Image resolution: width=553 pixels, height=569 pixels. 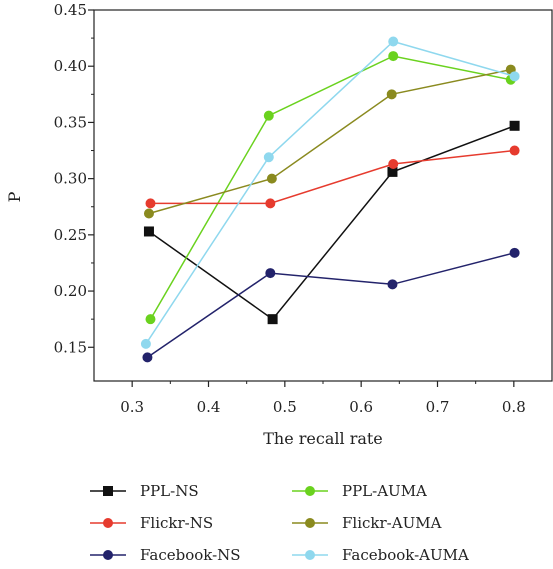 I want to click on series-line-facebook-ns, so click(x=330, y=305).